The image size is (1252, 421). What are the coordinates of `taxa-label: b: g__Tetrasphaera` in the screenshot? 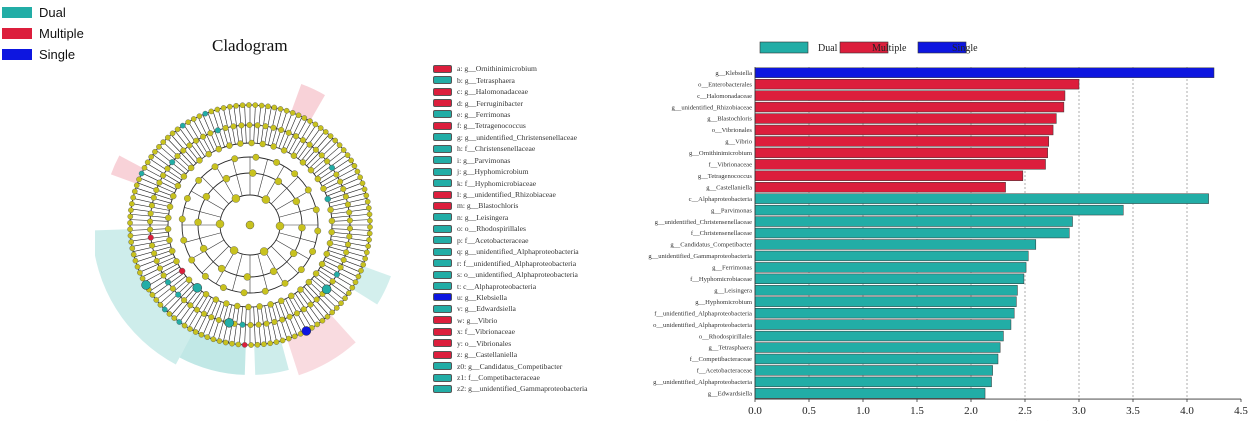 It's located at (486, 80).